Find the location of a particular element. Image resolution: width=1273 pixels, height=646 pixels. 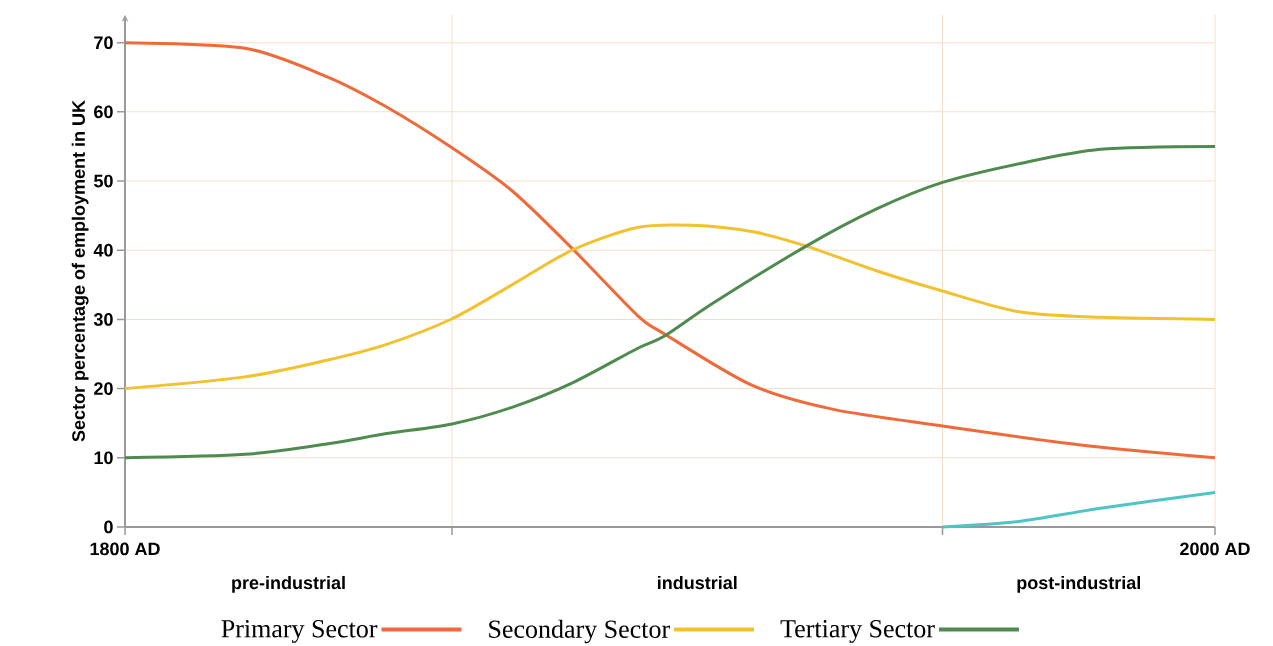

text: industrial is located at coordinates (697, 582).